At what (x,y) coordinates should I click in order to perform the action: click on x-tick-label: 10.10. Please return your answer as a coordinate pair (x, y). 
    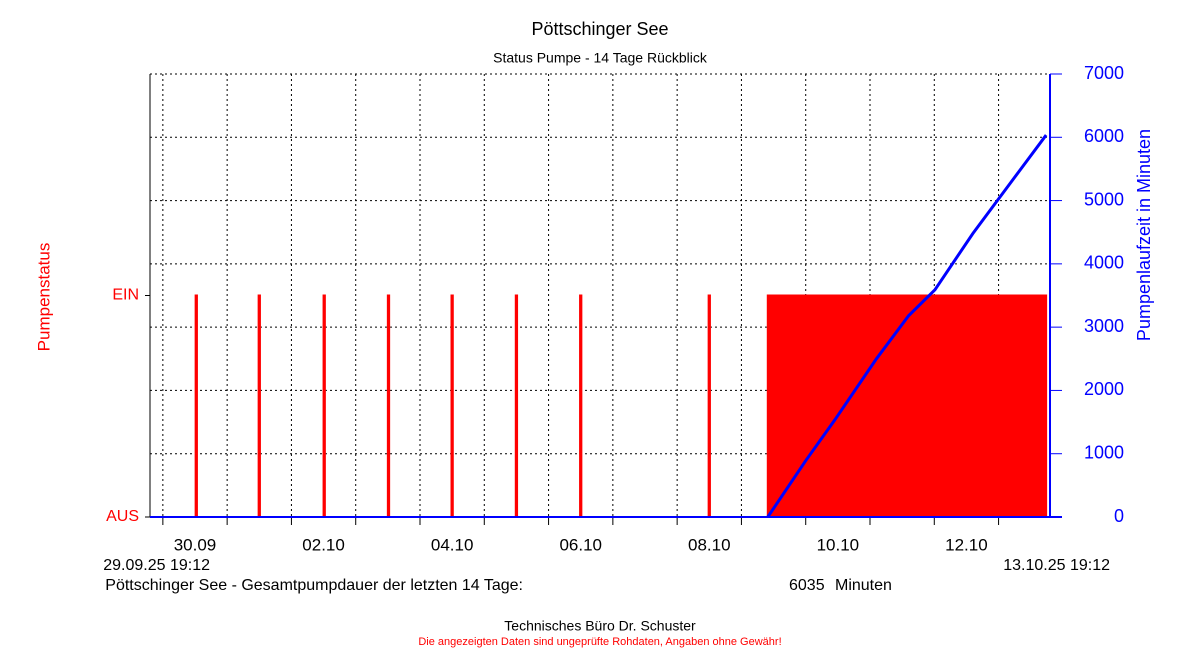
    Looking at the image, I should click on (838, 544).